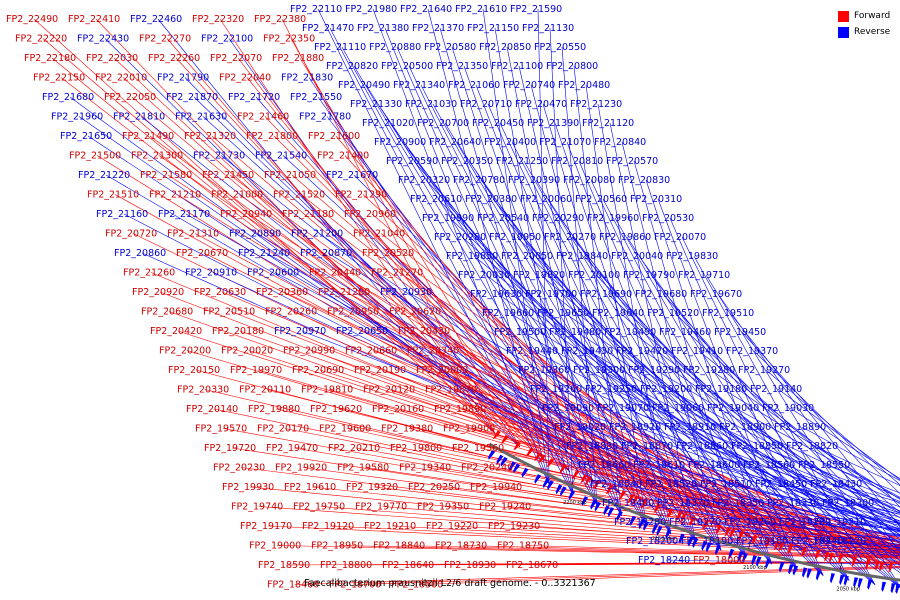  What do you see at coordinates (95, 156) in the screenshot?
I see `gene-label: FP2_21500` at bounding box center [95, 156].